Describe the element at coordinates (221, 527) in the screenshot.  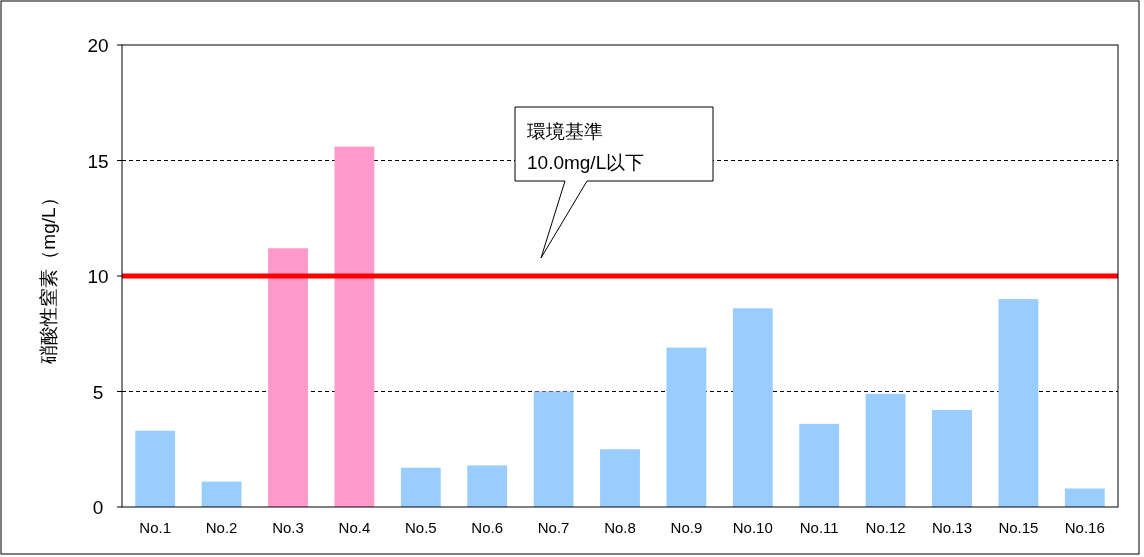
I see `x-tick-label: No.2` at that location.